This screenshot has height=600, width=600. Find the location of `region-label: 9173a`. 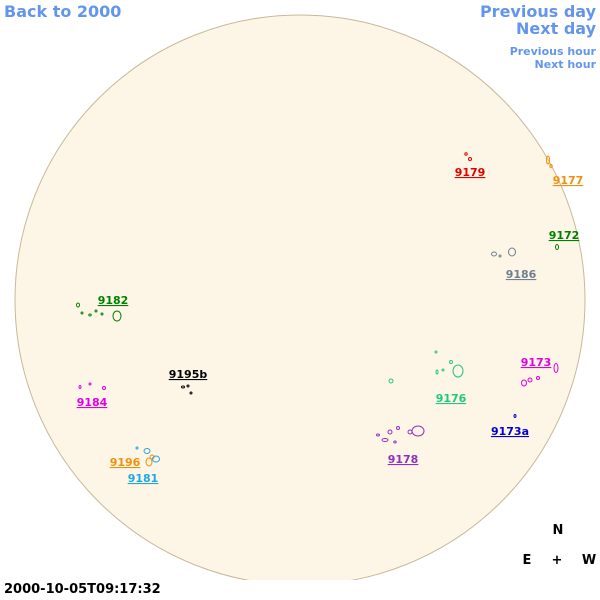

region-label: 9173a is located at coordinates (510, 431).